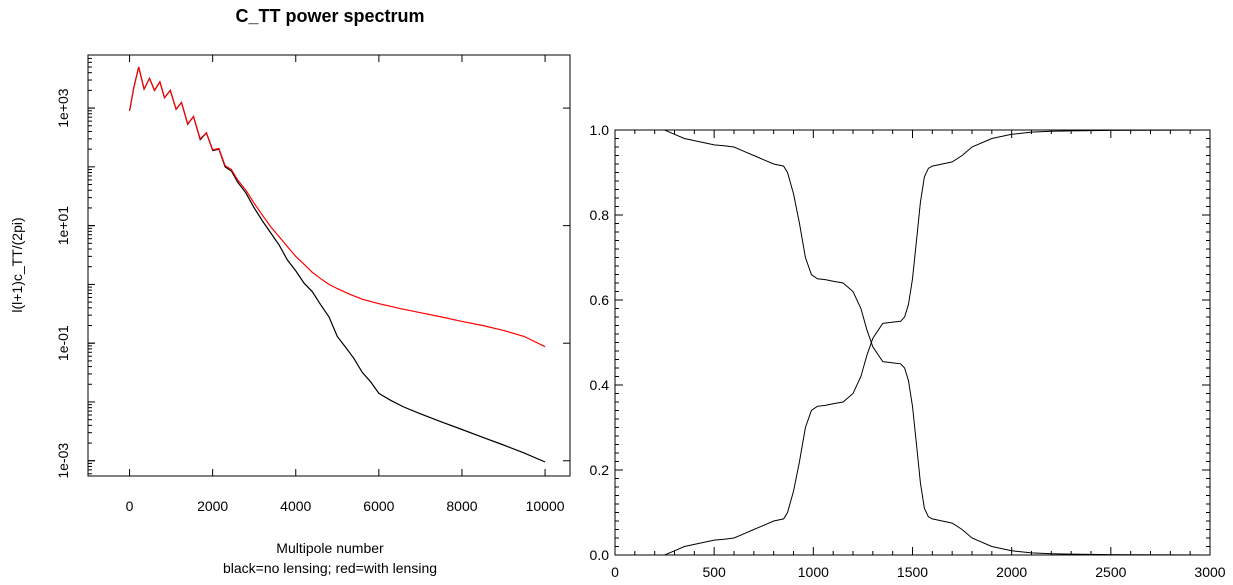 The width and height of the screenshot is (1233, 585). What do you see at coordinates (295, 506) in the screenshot?
I see `left-x-tick-label: 4000` at bounding box center [295, 506].